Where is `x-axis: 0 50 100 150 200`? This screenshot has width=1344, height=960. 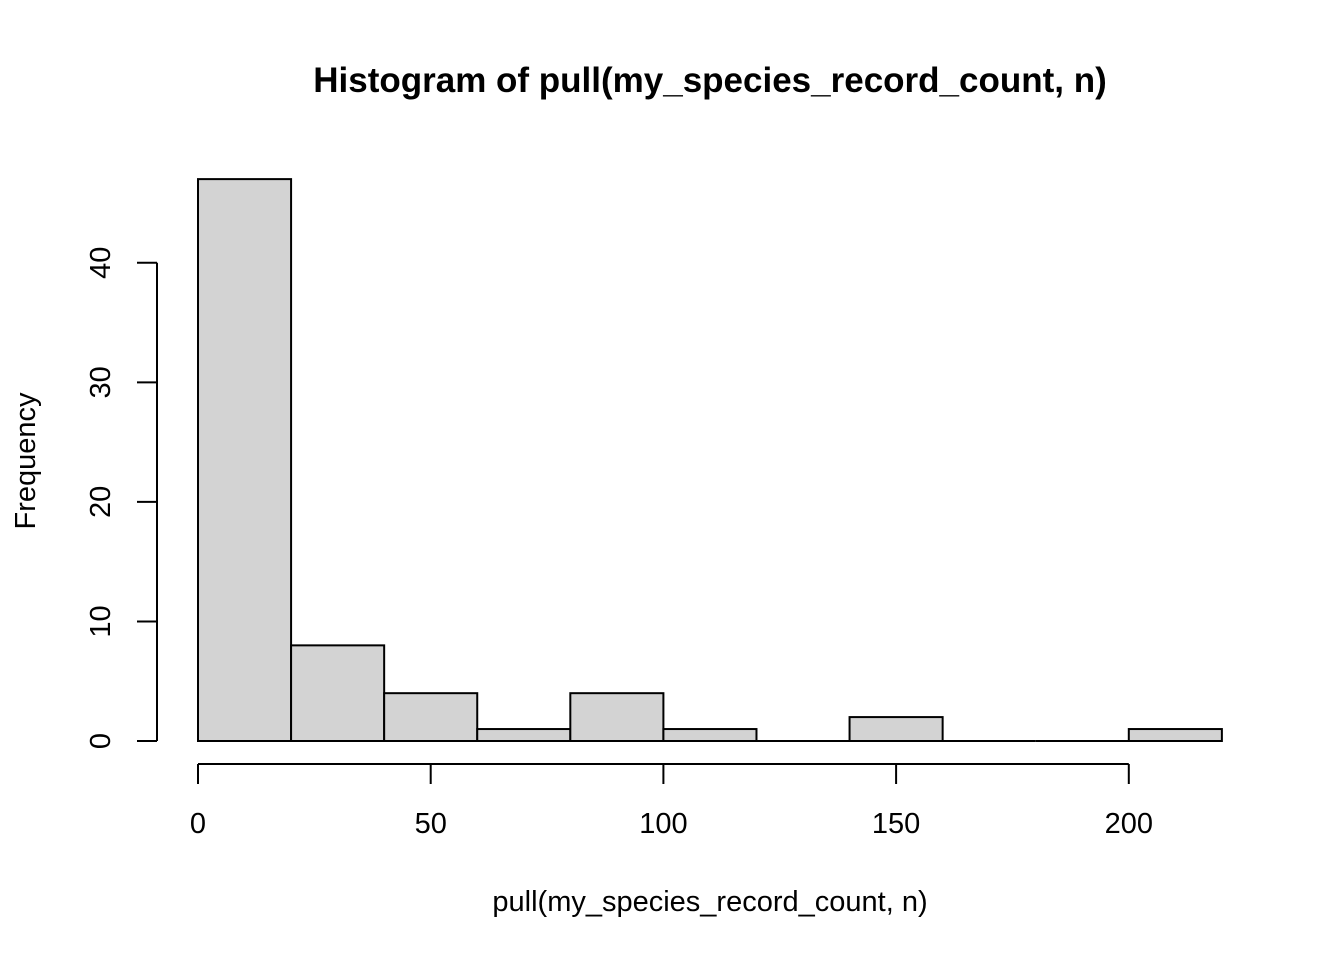 x-axis: 0 50 100 150 200 is located at coordinates (671, 801).